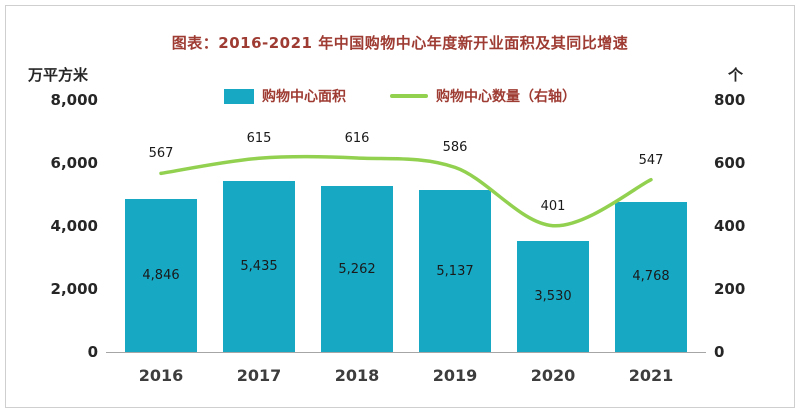  What do you see at coordinates (730, 289) in the screenshot?
I see `right-tick-label: 200` at bounding box center [730, 289].